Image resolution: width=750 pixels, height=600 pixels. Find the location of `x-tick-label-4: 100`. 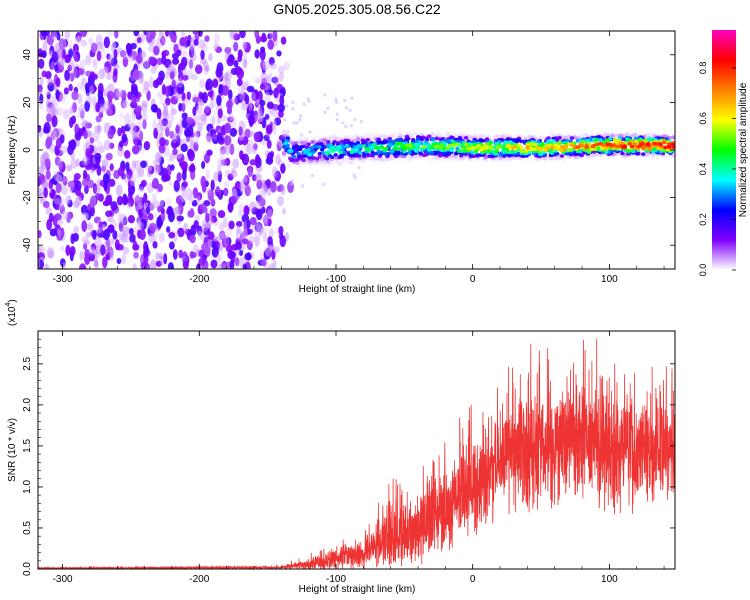

x-tick-label-4: 100 is located at coordinates (609, 579).